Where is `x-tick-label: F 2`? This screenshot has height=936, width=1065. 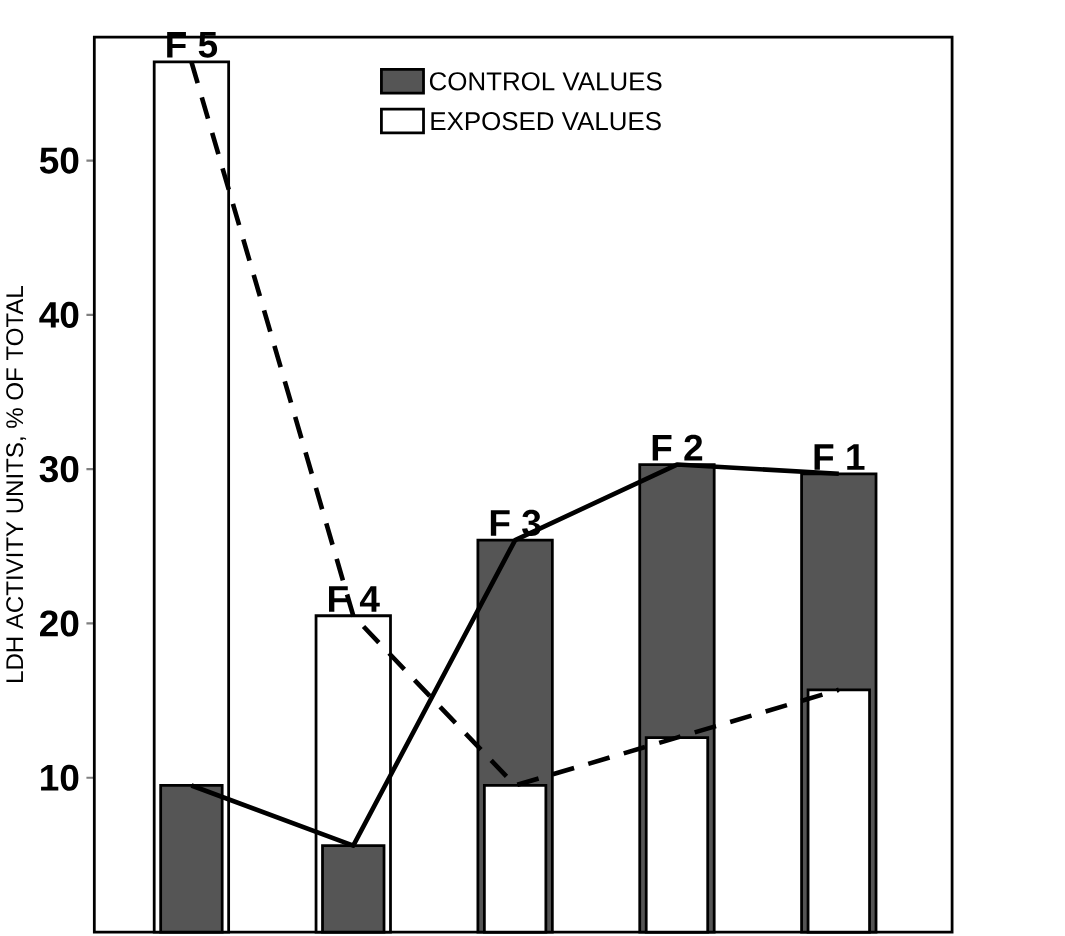 x-tick-label: F 2 is located at coordinates (677, 447).